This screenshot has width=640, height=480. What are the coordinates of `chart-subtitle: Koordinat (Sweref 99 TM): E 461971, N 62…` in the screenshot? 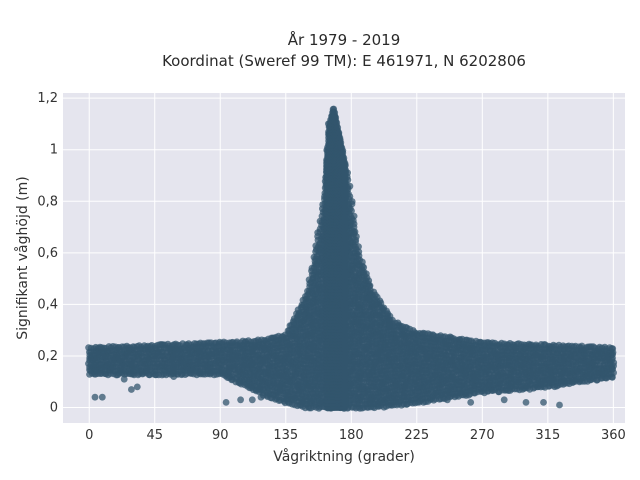 It's located at (344, 61).